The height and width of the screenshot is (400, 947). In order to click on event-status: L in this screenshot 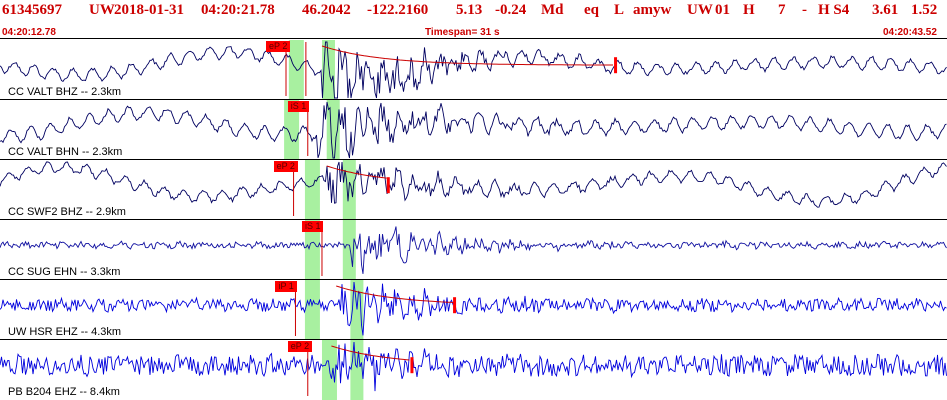, I will do `click(619, 10)`.